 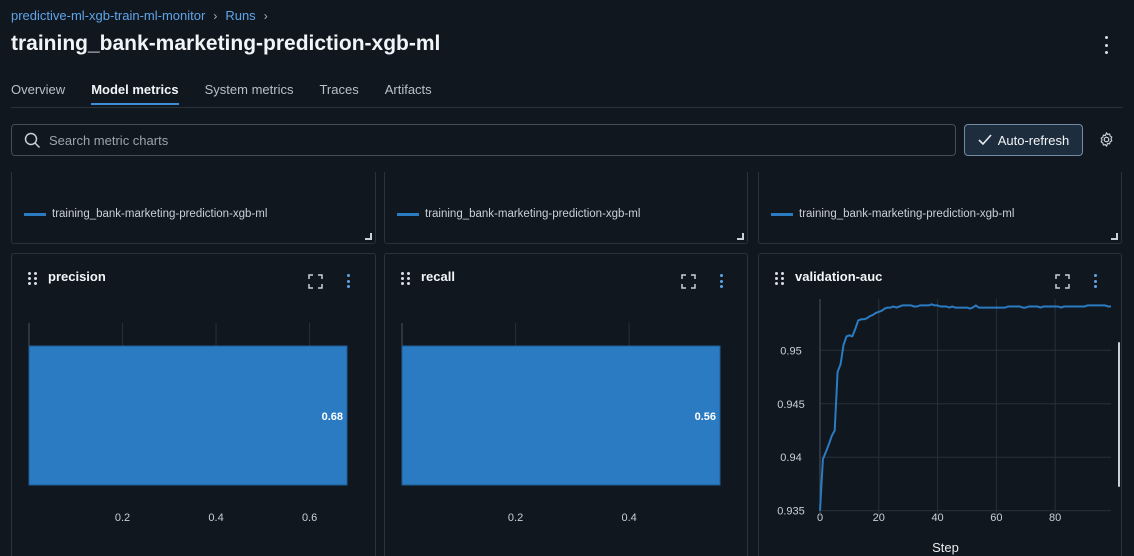 I want to click on scrollbar, so click(x=1119, y=414).